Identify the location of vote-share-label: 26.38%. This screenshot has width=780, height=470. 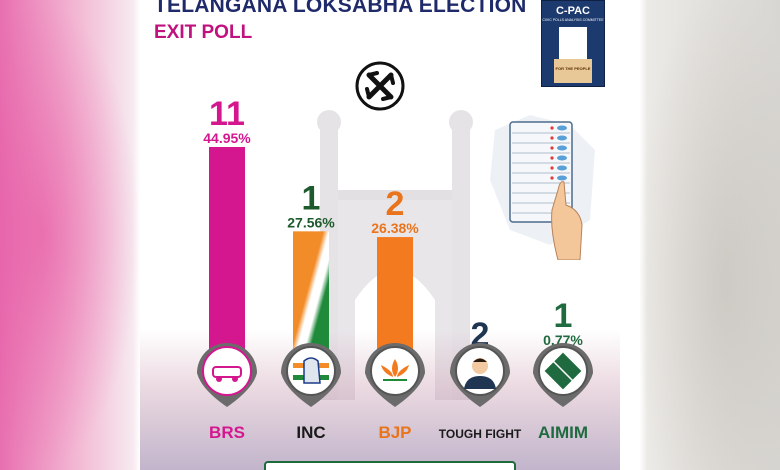
(395, 228).